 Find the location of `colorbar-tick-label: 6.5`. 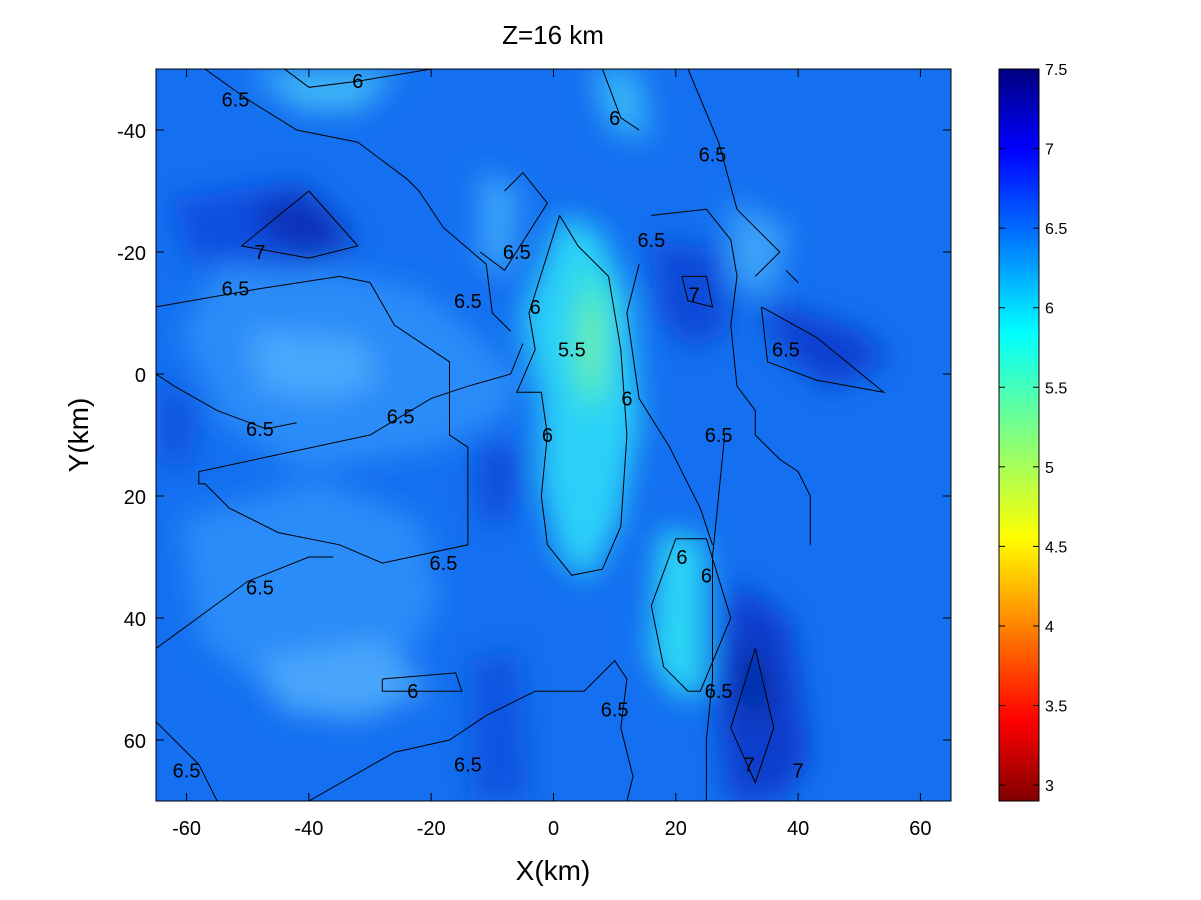

colorbar-tick-label: 6.5 is located at coordinates (1056, 229).